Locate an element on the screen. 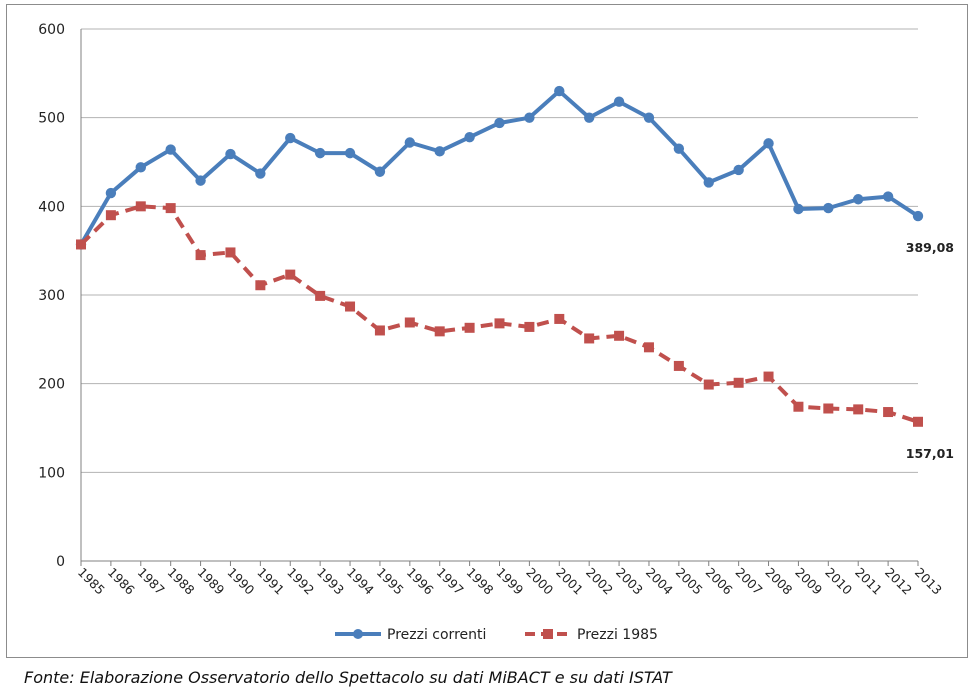 Image resolution: width=979 pixels, height=694 pixels. legend-item: Prezzi correnti is located at coordinates (410, 635).